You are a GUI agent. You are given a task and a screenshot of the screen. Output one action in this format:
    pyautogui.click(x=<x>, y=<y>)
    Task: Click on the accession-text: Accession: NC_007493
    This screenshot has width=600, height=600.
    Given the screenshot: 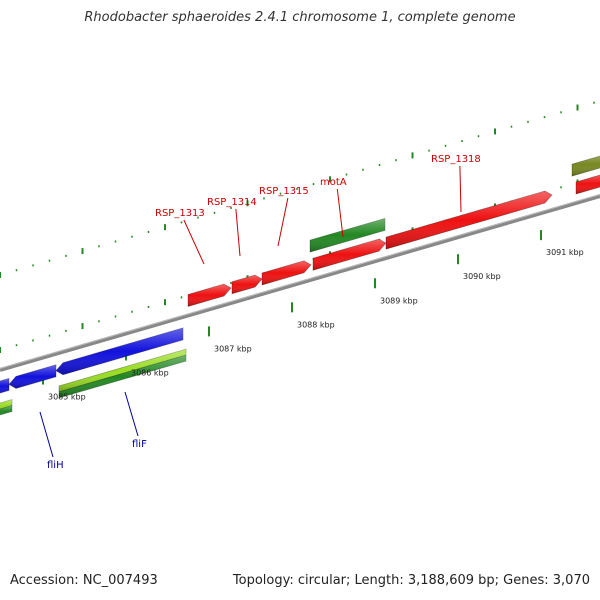 What is the action you would take?
    pyautogui.click(x=84, y=580)
    